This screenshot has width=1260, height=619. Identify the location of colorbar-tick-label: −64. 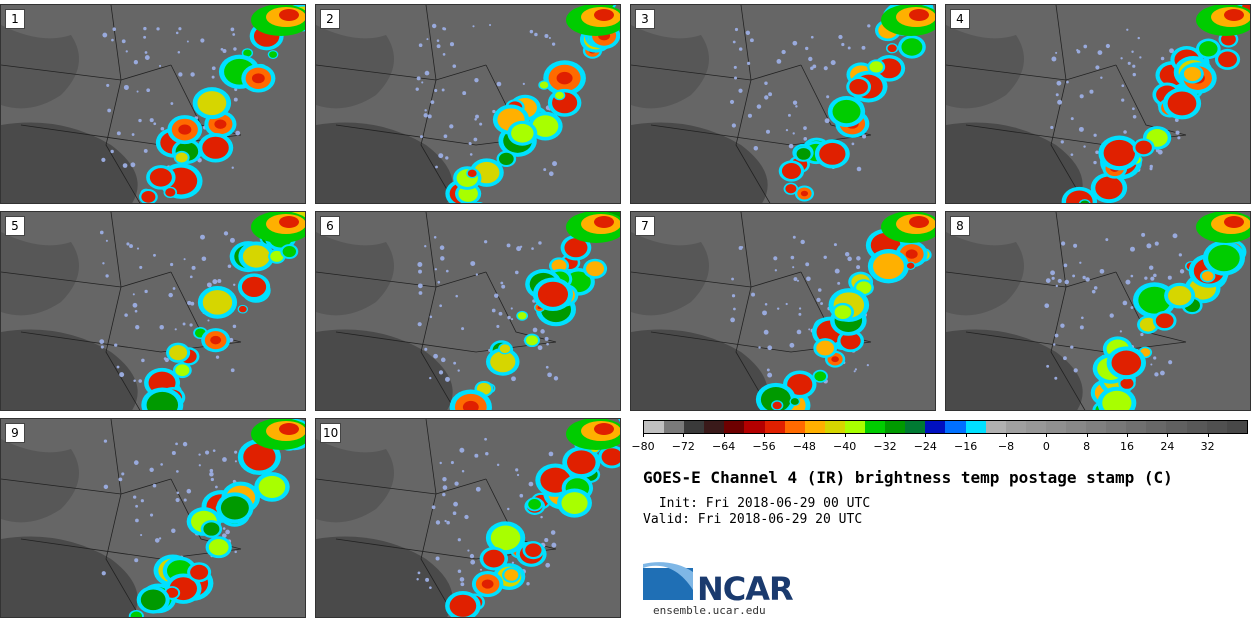
(724, 443).